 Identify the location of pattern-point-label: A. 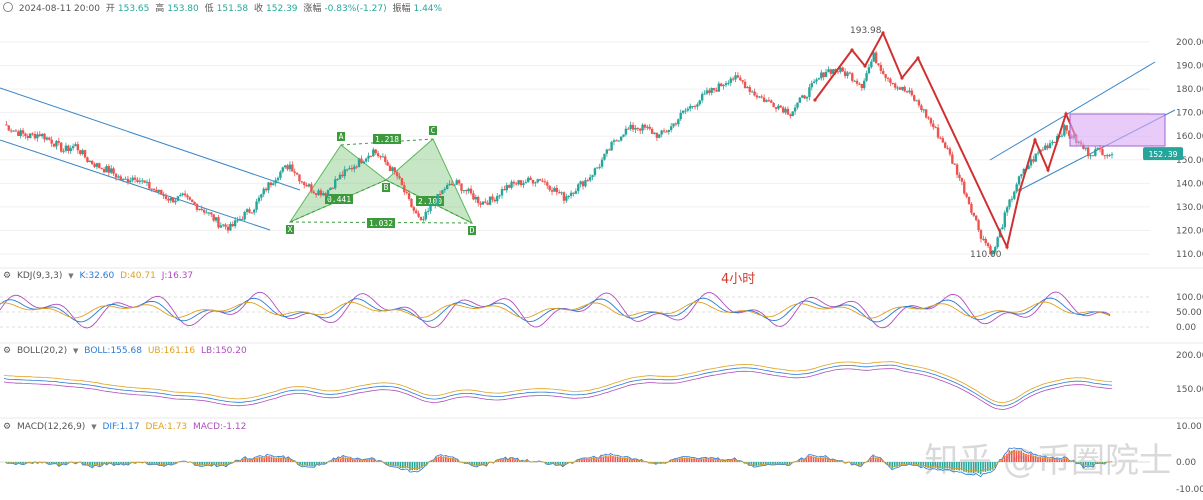
(341, 136).